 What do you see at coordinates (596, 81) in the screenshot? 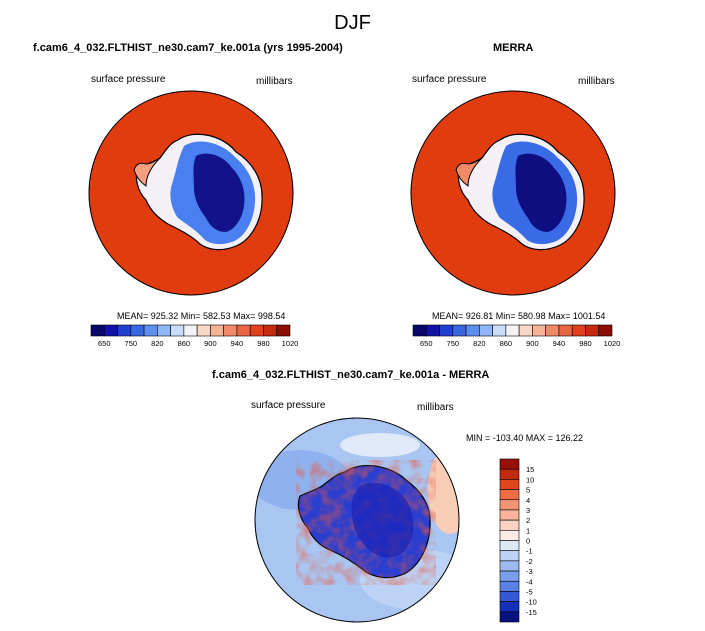
I see `obs-units-label: millibars` at bounding box center [596, 81].